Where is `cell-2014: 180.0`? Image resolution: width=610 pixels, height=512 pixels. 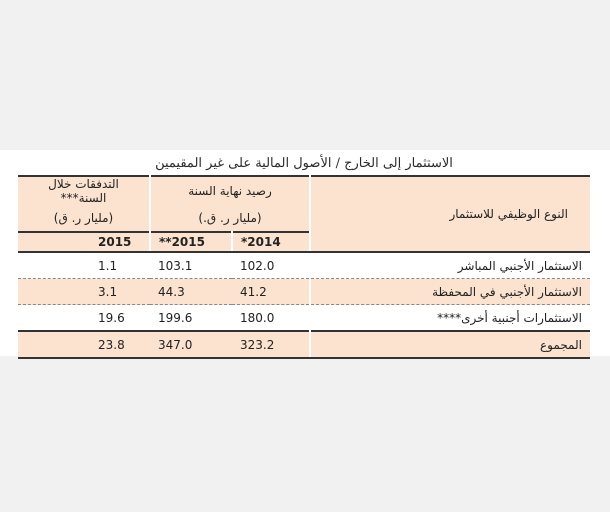
cell-2014: 180.0 is located at coordinates (271, 318).